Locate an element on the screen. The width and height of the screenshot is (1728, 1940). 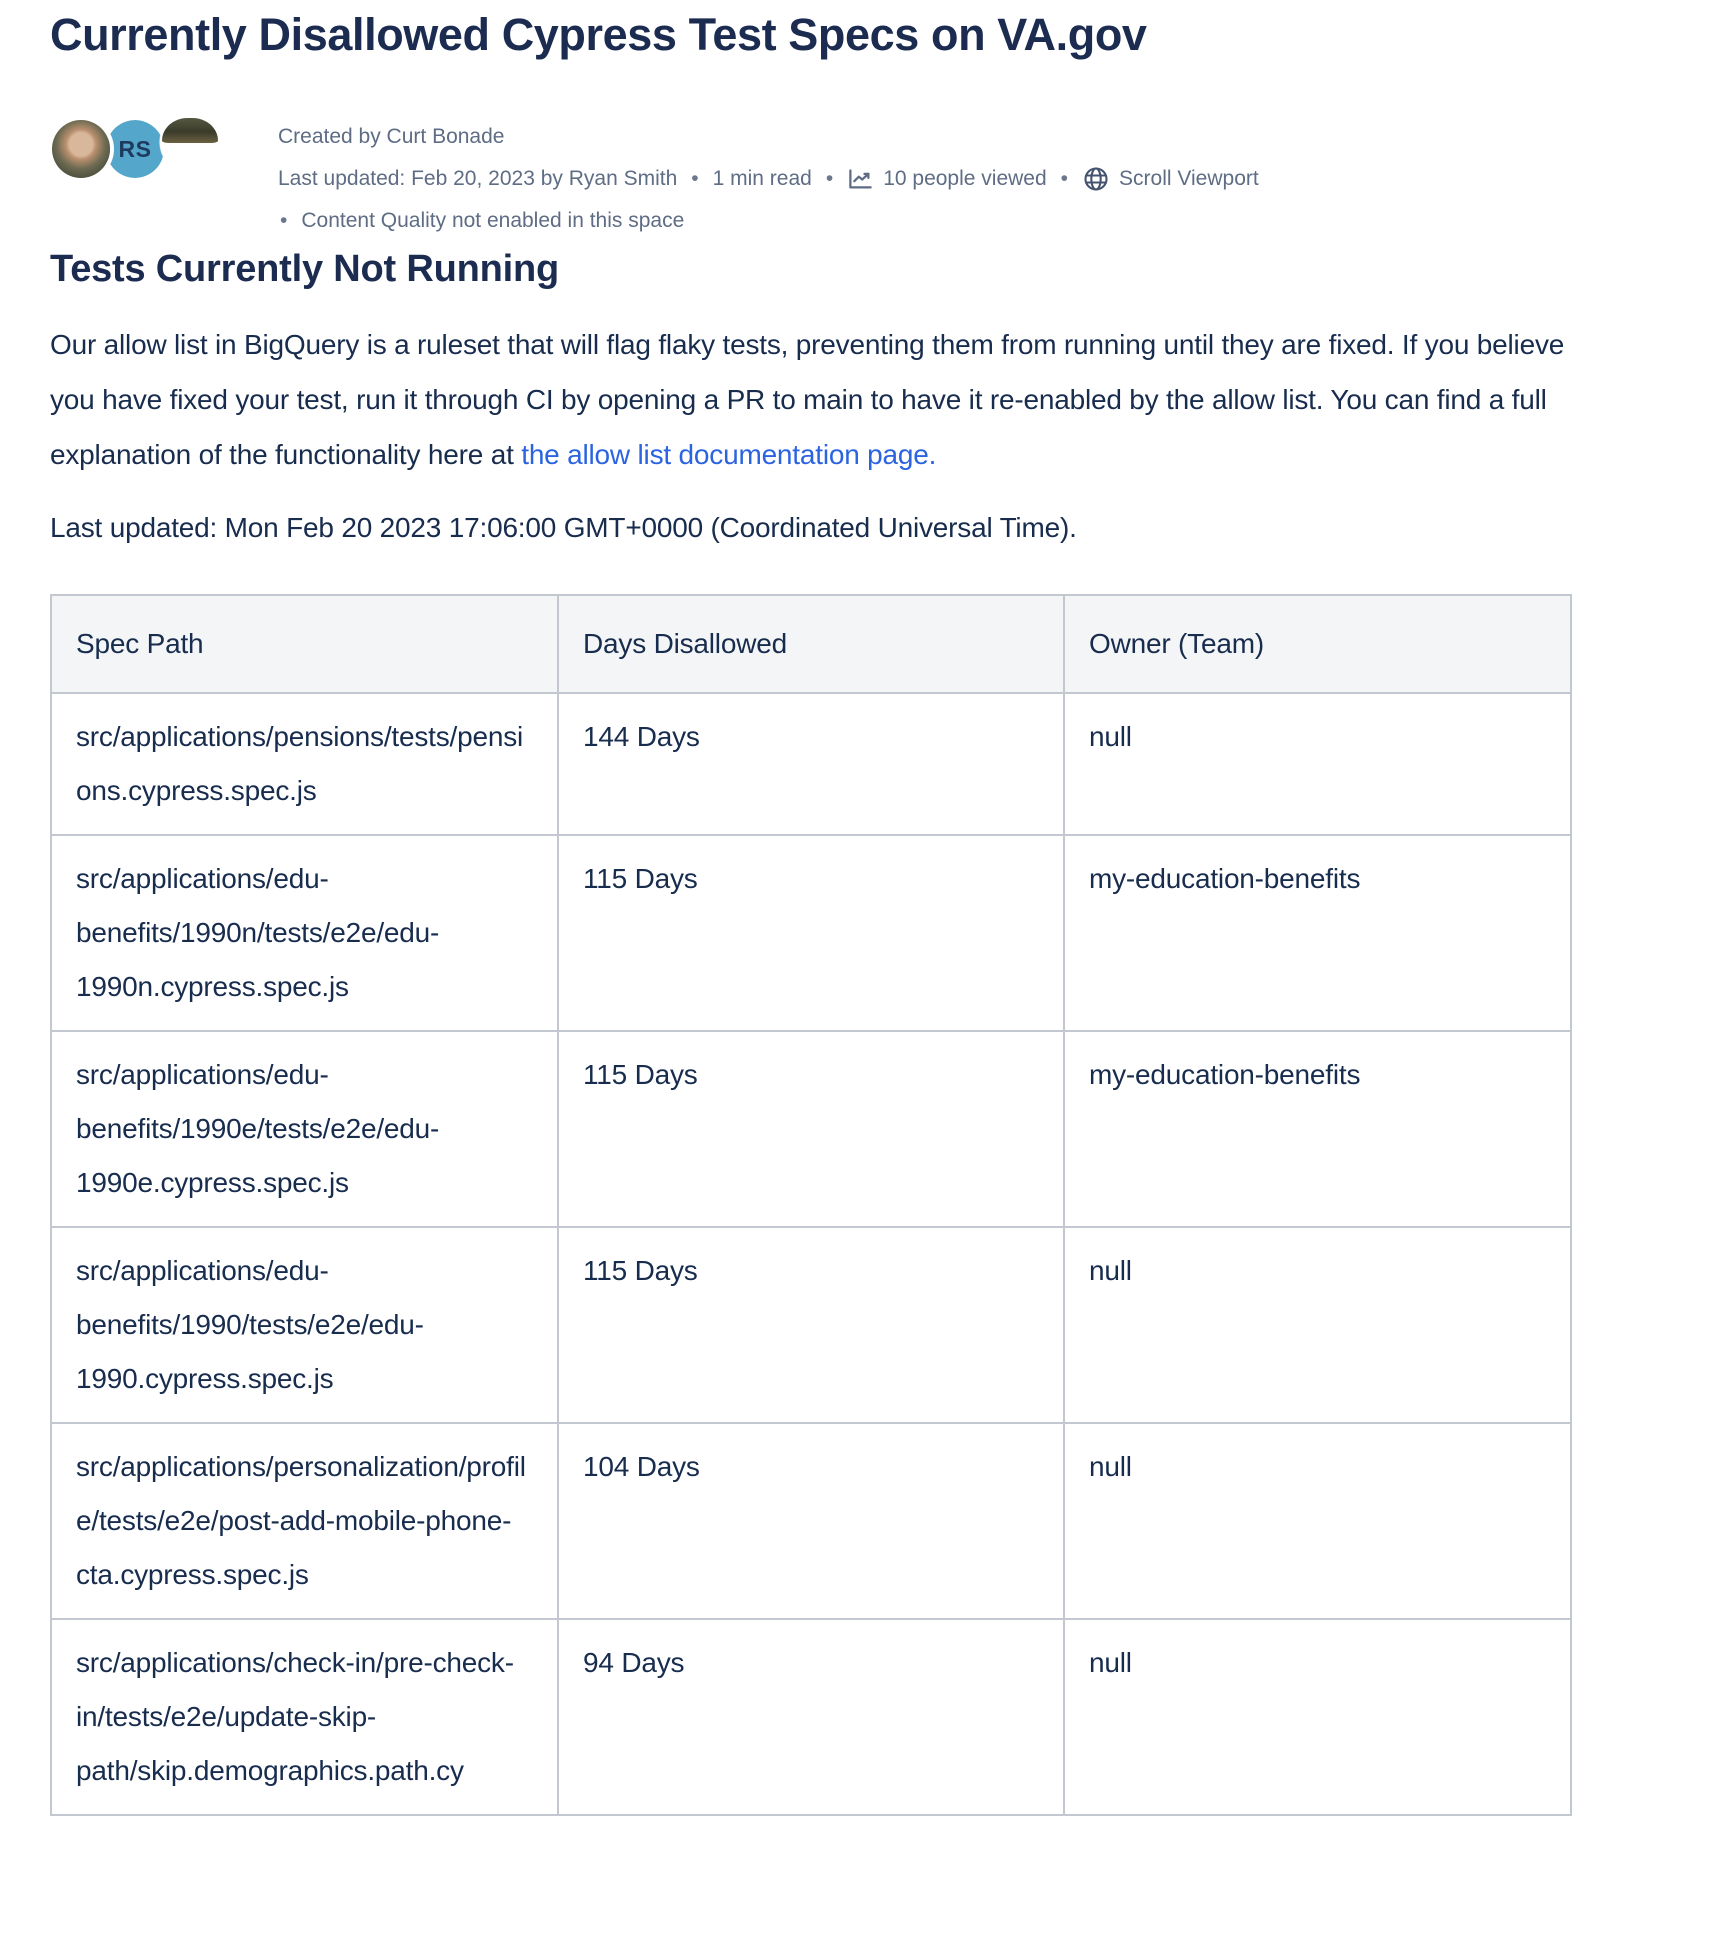
globe-icon is located at coordinates (1096, 179).